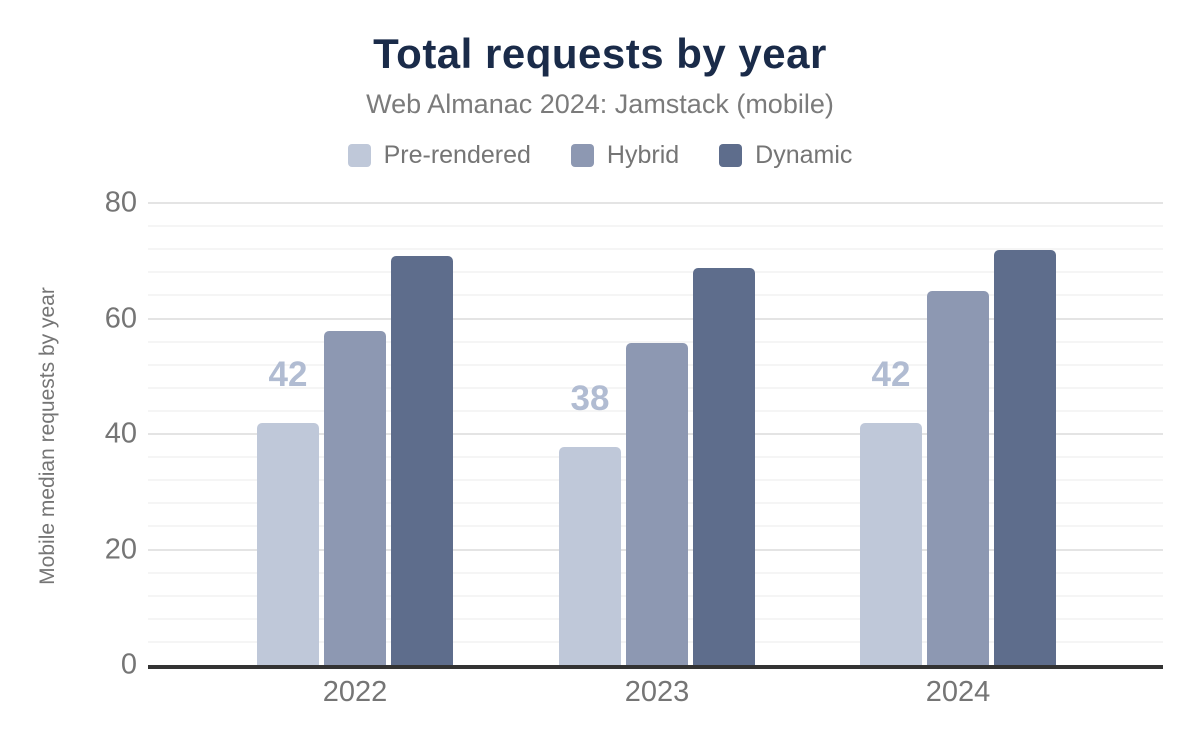 The width and height of the screenshot is (1200, 742). I want to click on legend-label-dynamic: Dynamic, so click(804, 155).